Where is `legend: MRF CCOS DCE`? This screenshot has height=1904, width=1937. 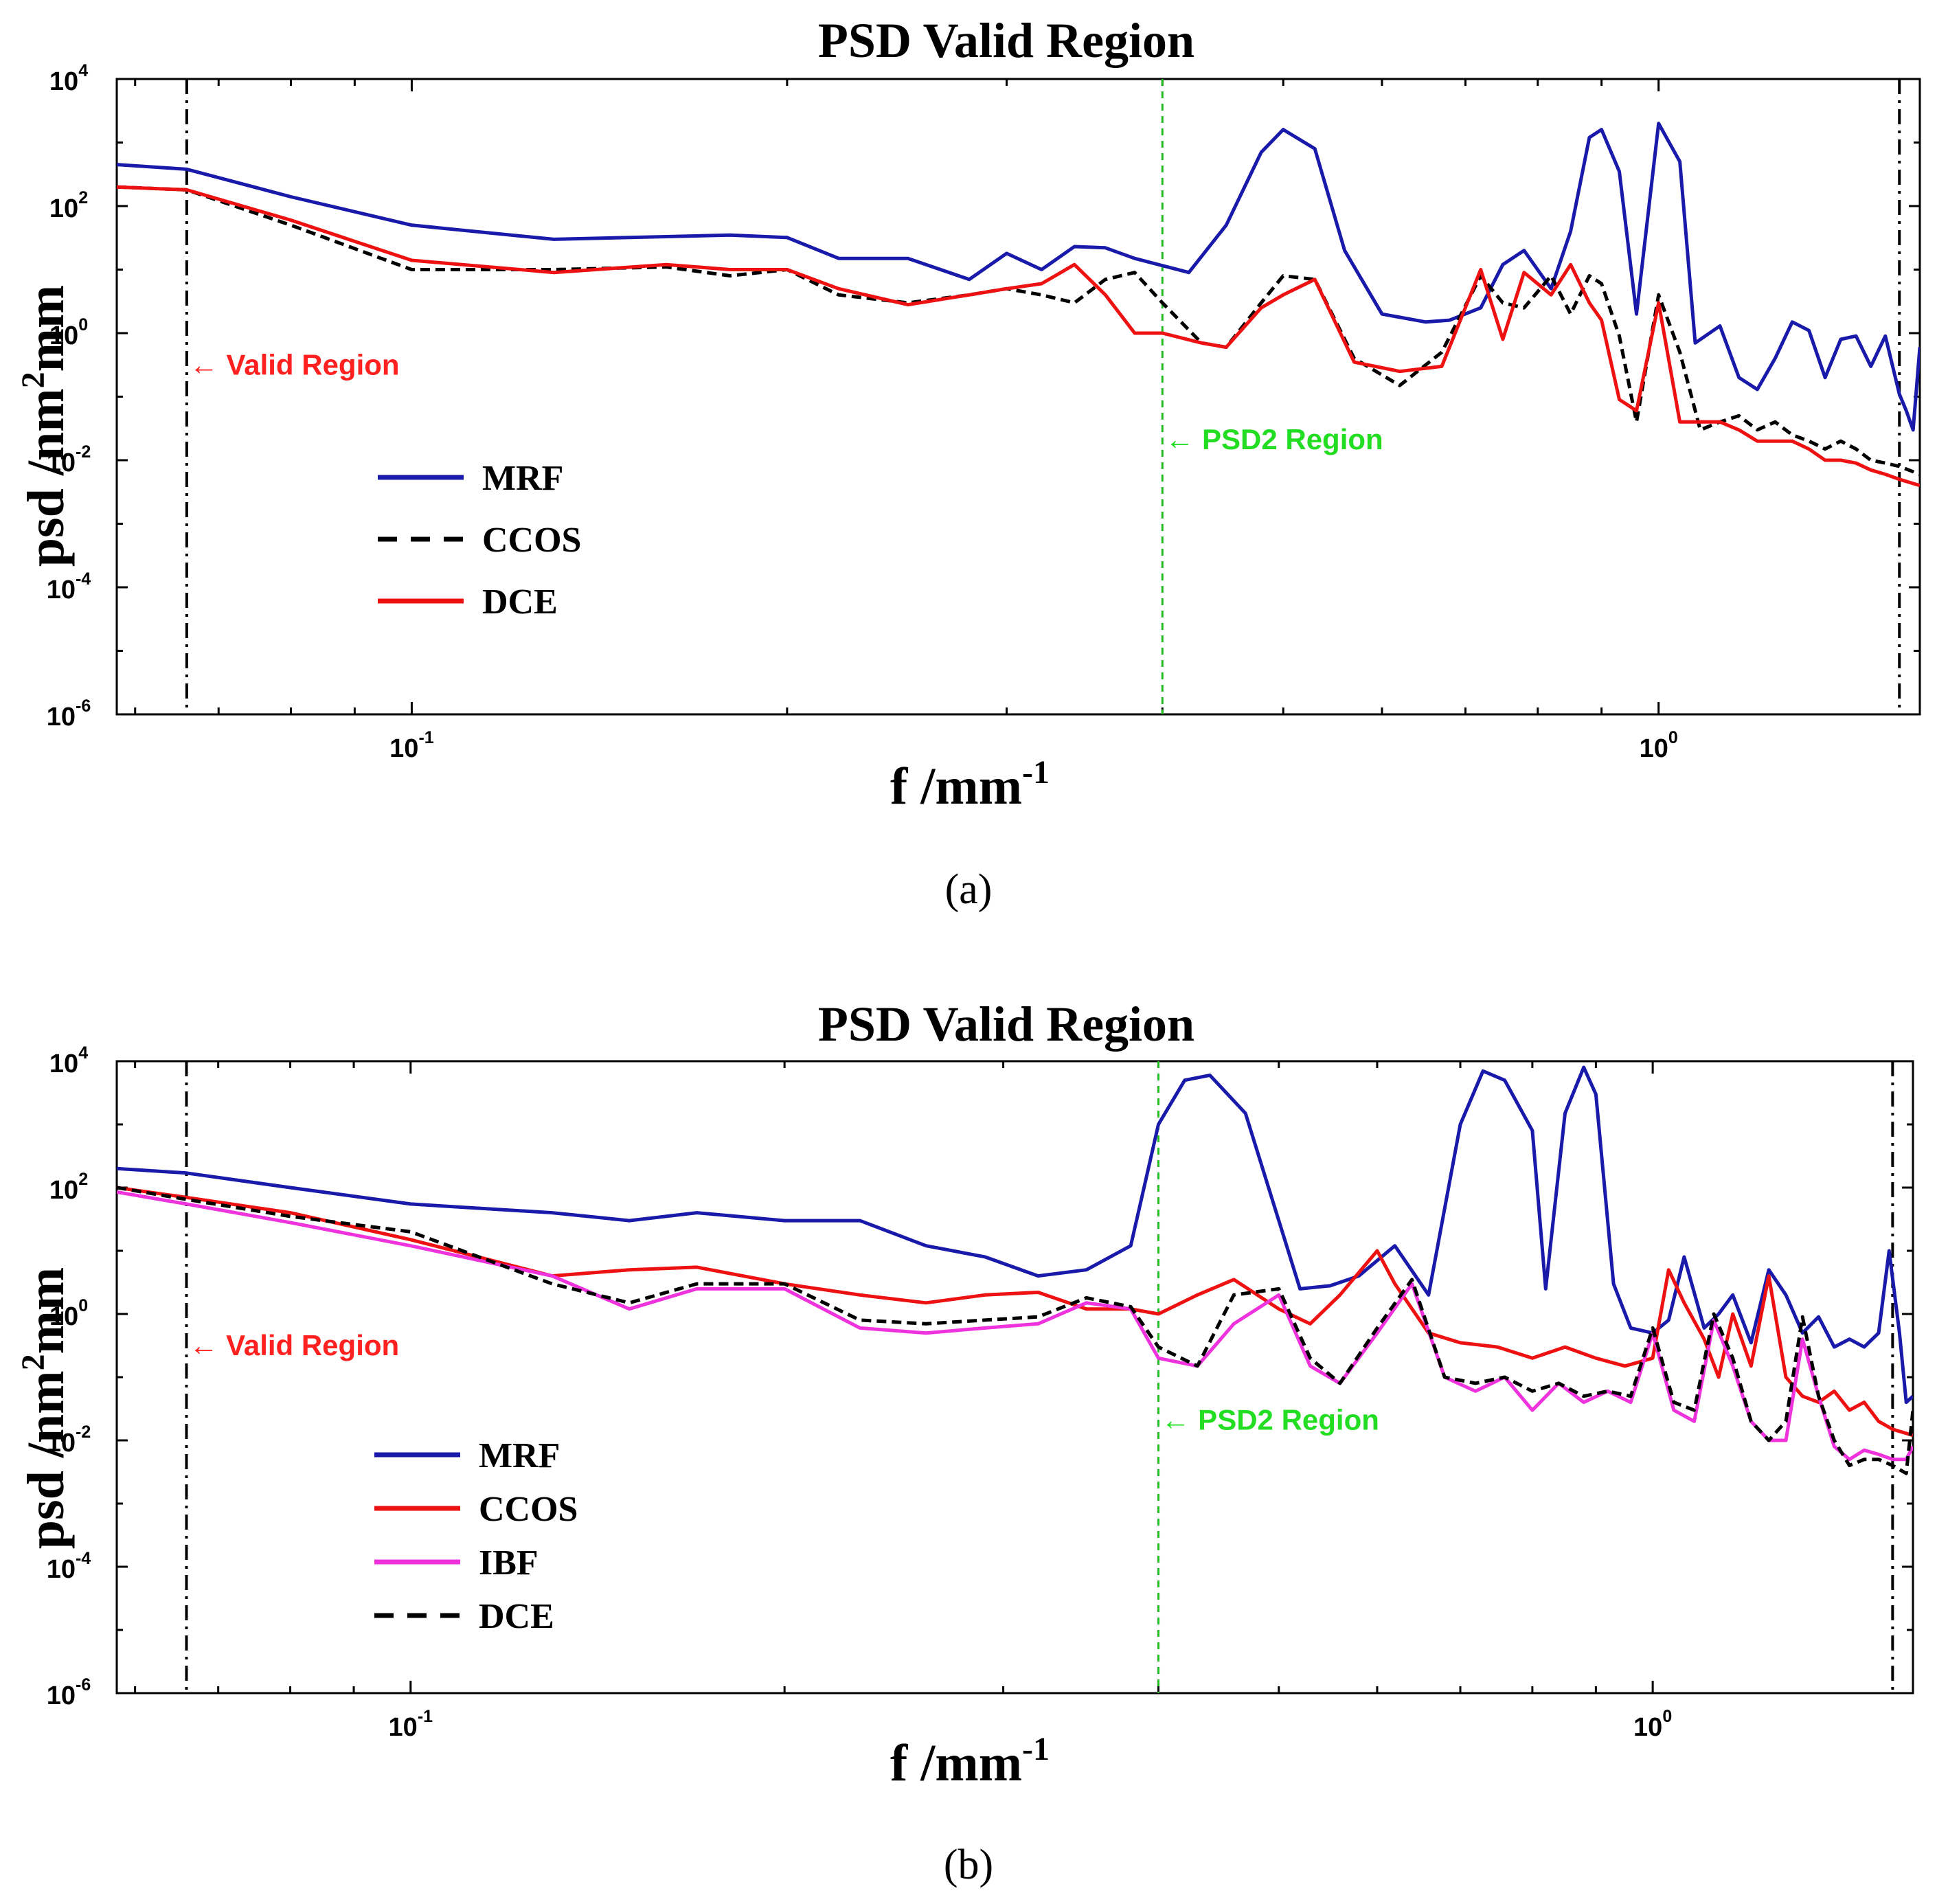
legend: MRF CCOS DCE is located at coordinates (479, 540).